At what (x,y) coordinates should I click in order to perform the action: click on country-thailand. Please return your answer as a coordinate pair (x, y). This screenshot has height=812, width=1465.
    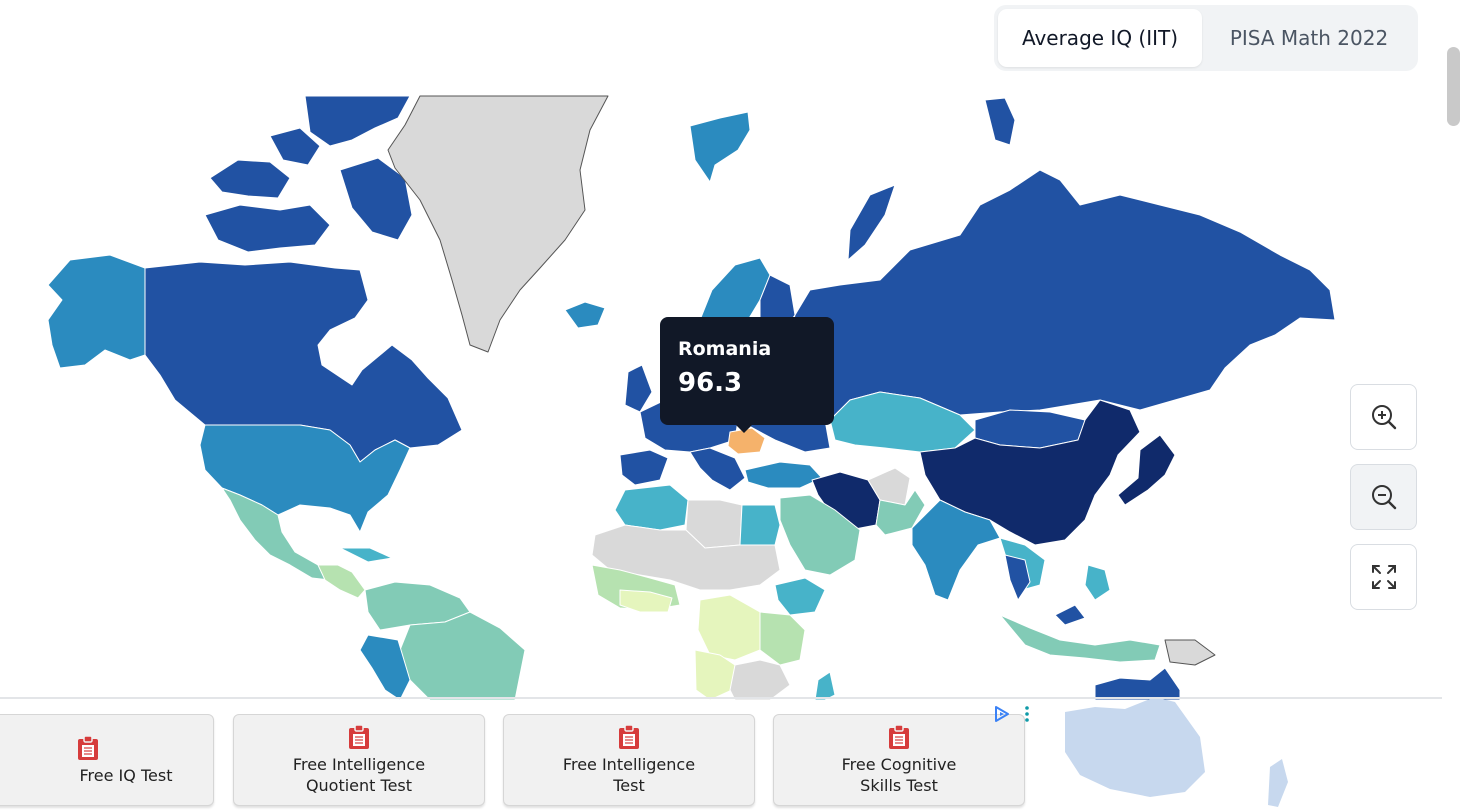
    Looking at the image, I should click on (1017, 577).